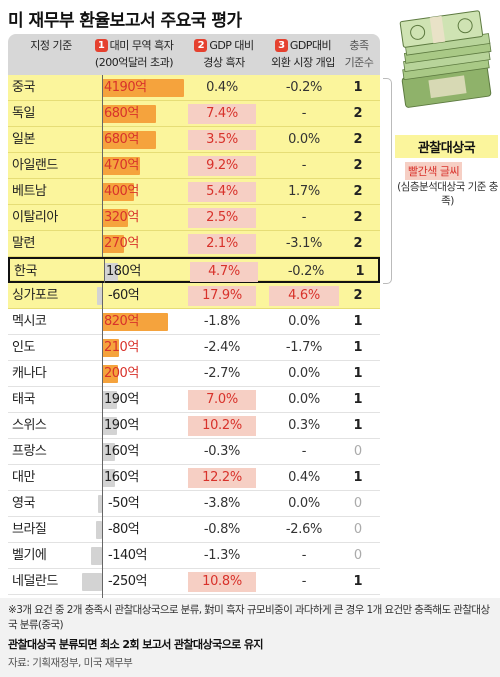 This screenshot has height=677, width=500. What do you see at coordinates (222, 529) in the screenshot?
I see `gdp-value: -0.8%` at bounding box center [222, 529].